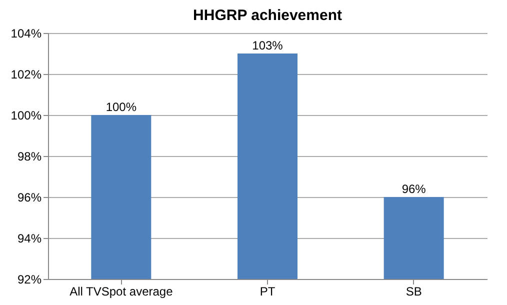 The height and width of the screenshot is (305, 507). I want to click on x-tick-label: PT, so click(268, 291).